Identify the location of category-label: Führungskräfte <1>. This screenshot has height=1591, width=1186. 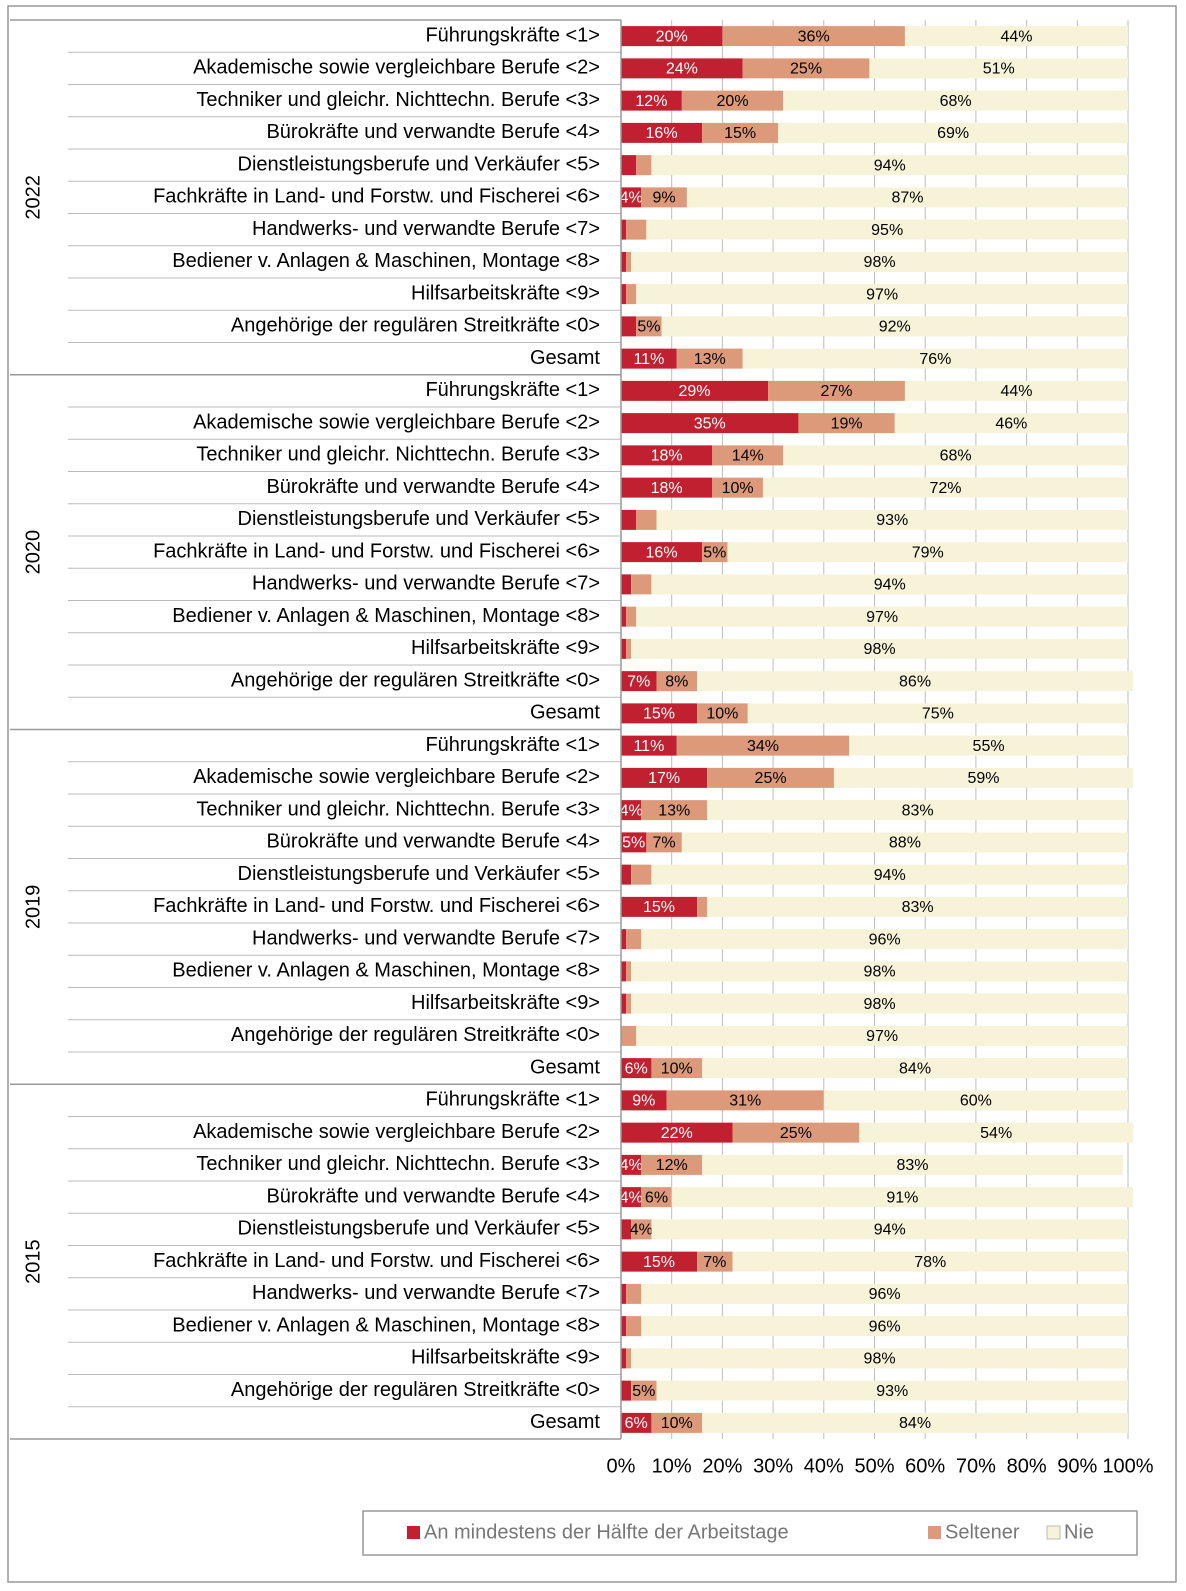
(512, 390).